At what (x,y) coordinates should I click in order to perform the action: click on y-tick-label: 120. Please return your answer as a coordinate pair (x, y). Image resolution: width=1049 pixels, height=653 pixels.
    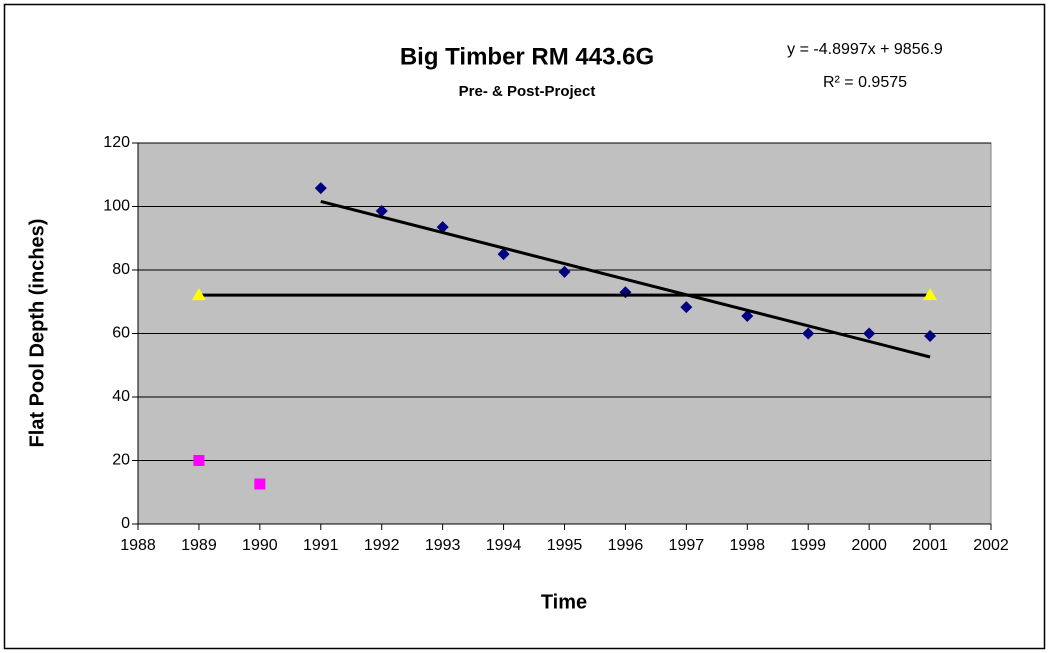
    Looking at the image, I should click on (116, 142).